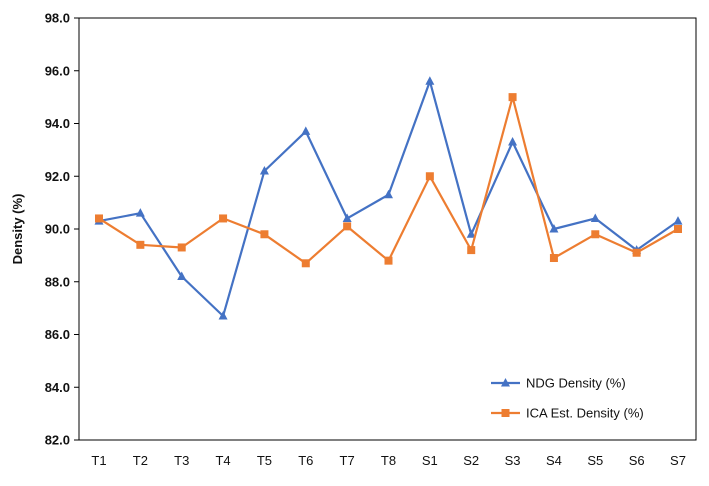  I want to click on x-tick-label: T8, so click(388, 460).